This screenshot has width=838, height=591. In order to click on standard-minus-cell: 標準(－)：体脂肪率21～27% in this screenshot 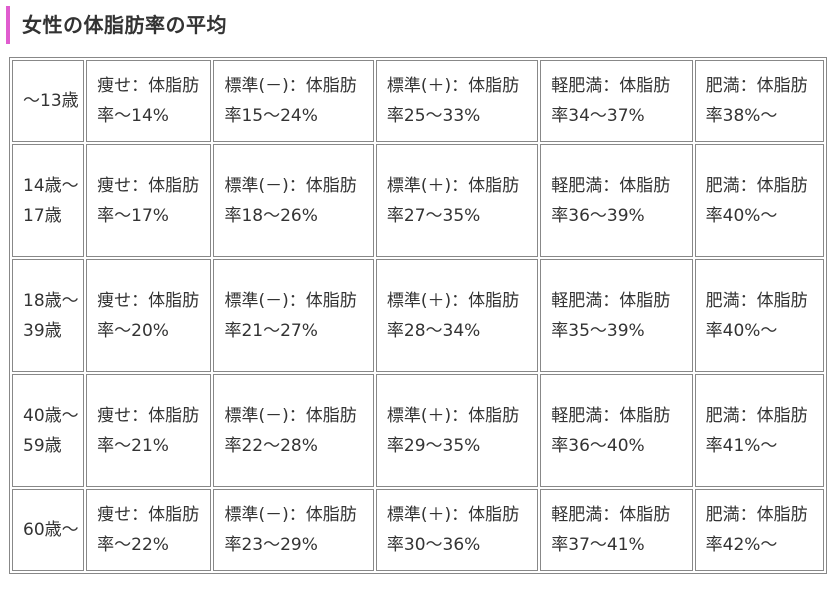, I will do `click(293, 315)`.